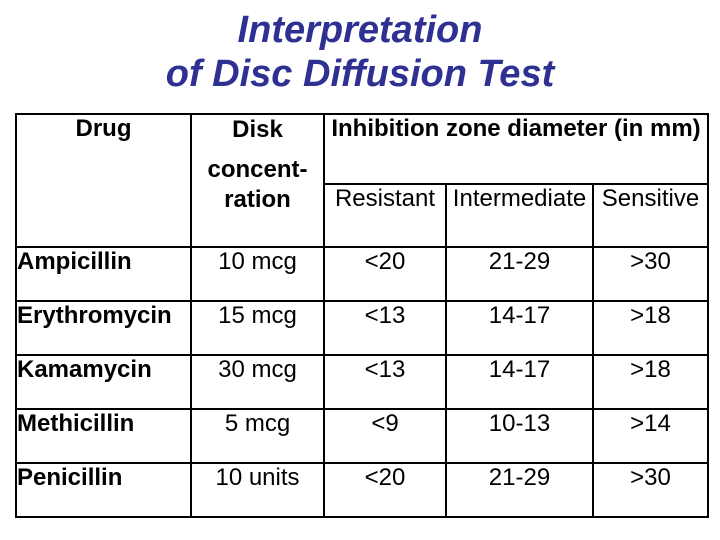  Describe the element at coordinates (650, 215) in the screenshot. I see `header-sensitive-cell: Sensitive` at that location.